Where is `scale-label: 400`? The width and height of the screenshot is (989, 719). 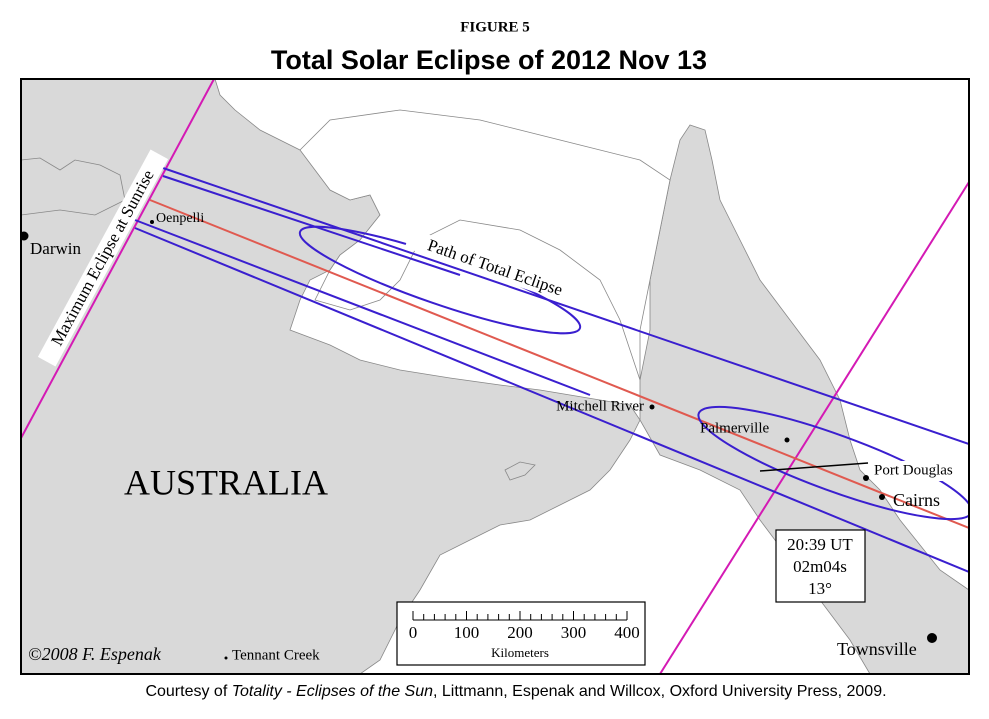
scale-label: 400 is located at coordinates (627, 632).